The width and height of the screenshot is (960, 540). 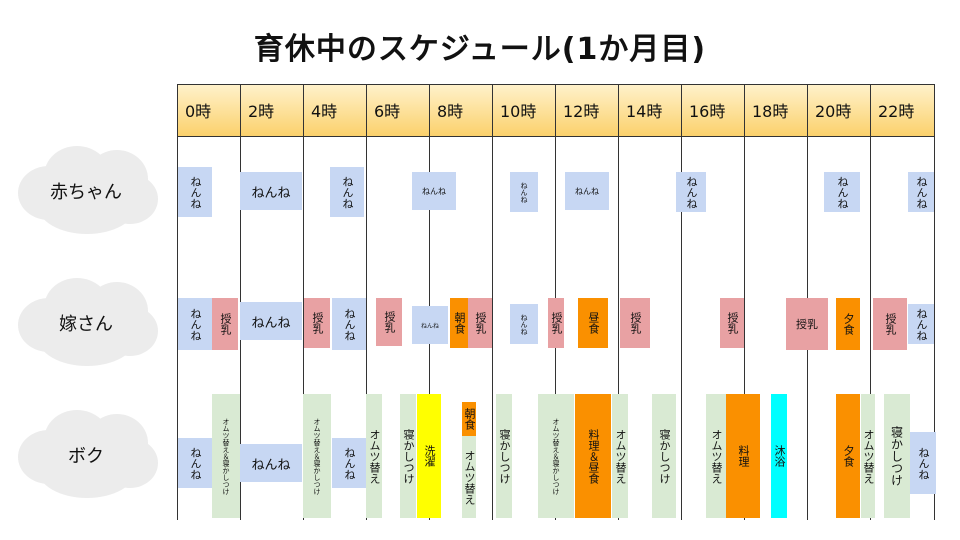 What do you see at coordinates (324, 111) in the screenshot?
I see `time-label-4: 4時` at bounding box center [324, 111].